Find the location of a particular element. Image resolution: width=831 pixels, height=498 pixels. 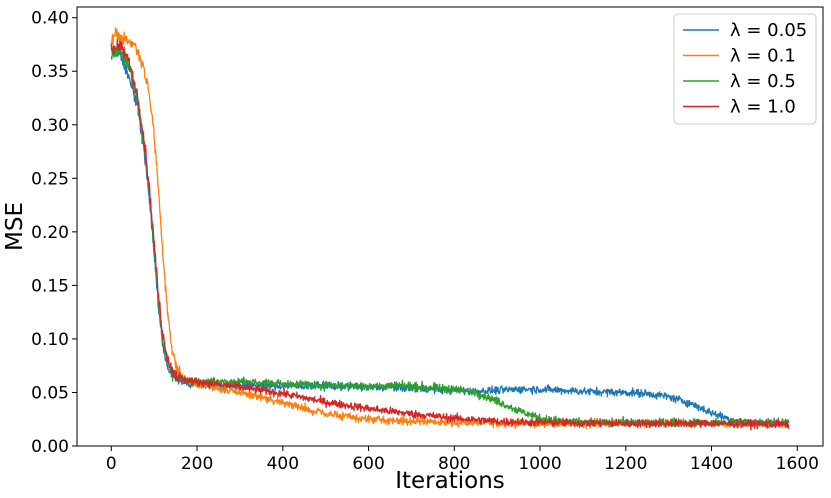

y-tick-label: 0.40 is located at coordinates (50, 19).